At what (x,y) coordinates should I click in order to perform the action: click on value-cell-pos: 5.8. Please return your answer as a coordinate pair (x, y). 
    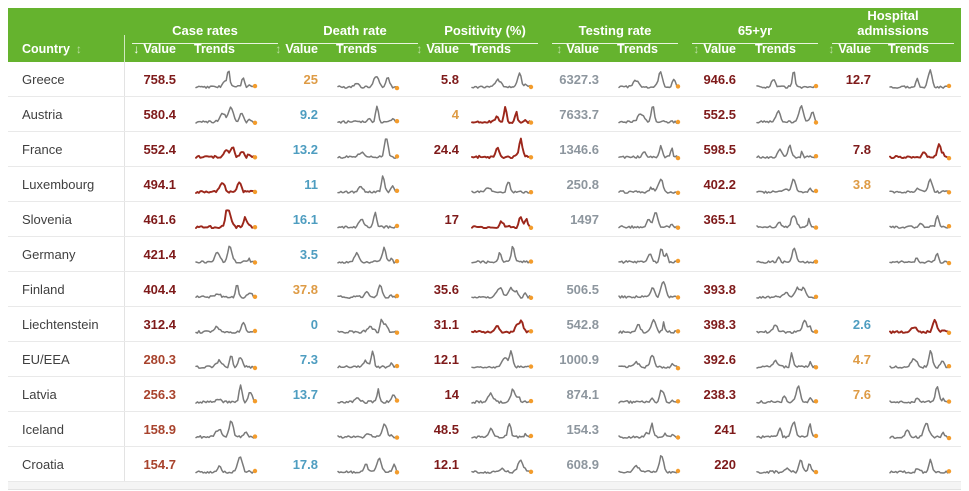
    Looking at the image, I should click on (449, 79).